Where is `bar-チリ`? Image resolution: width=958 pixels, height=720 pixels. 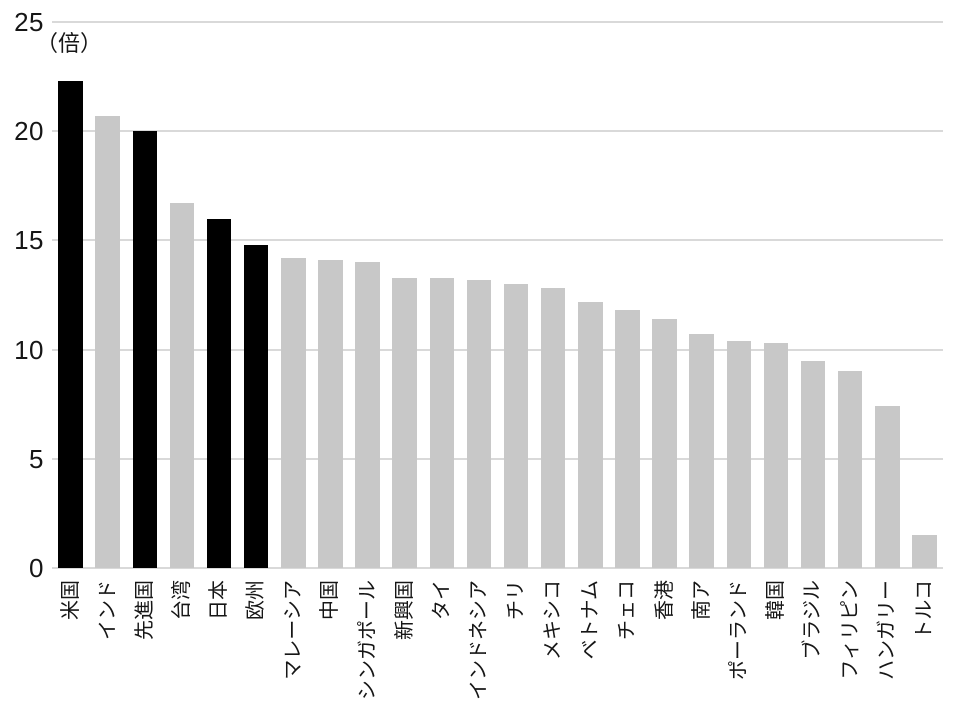 bar-チリ is located at coordinates (516, 426).